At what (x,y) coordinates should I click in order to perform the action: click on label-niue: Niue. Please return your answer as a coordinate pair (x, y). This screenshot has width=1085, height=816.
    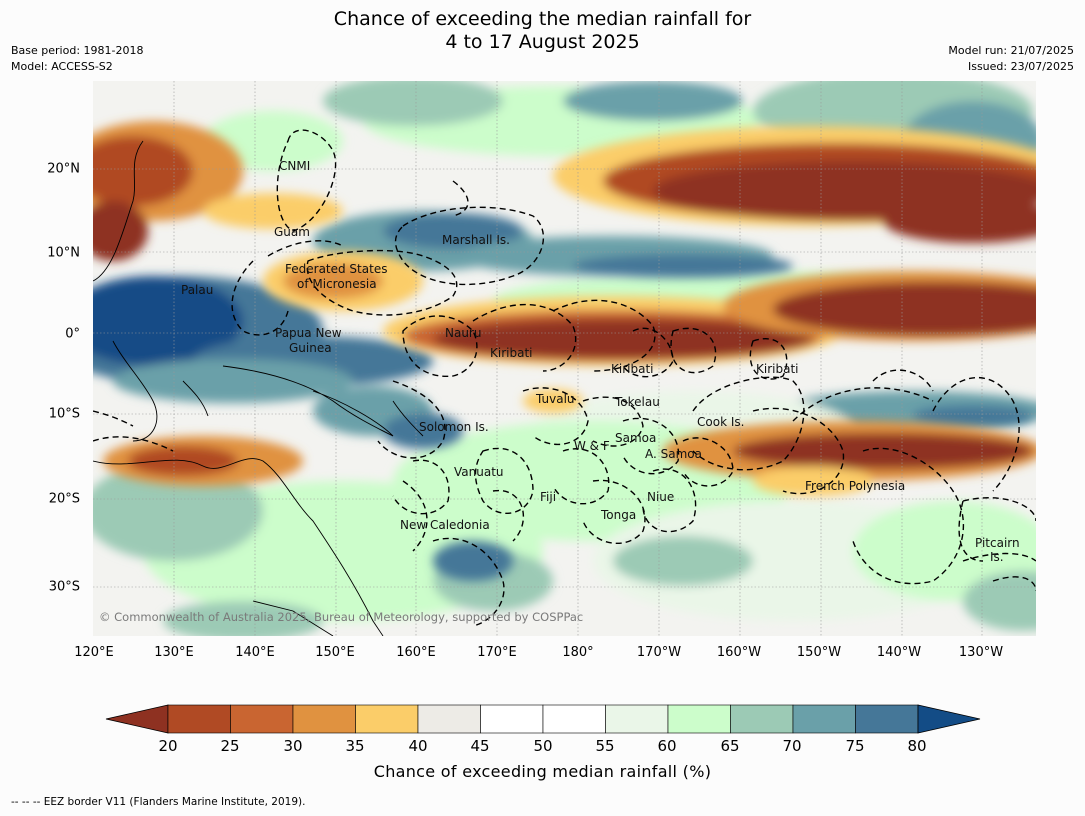
    Looking at the image, I should click on (660, 497).